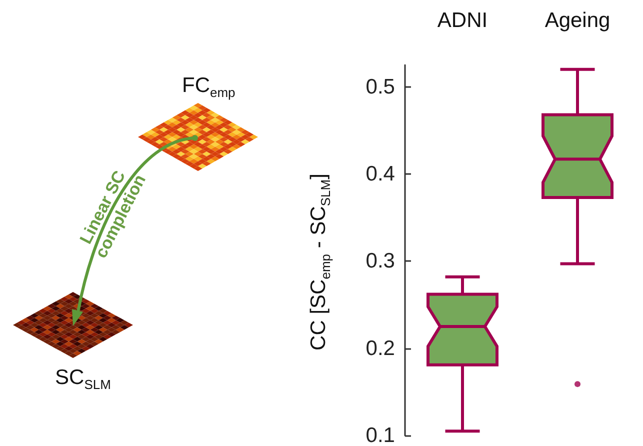 Image resolution: width=643 pixels, height=446 pixels. Describe the element at coordinates (462, 20) in the screenshot. I see `x-tick-label: ADNI` at that location.